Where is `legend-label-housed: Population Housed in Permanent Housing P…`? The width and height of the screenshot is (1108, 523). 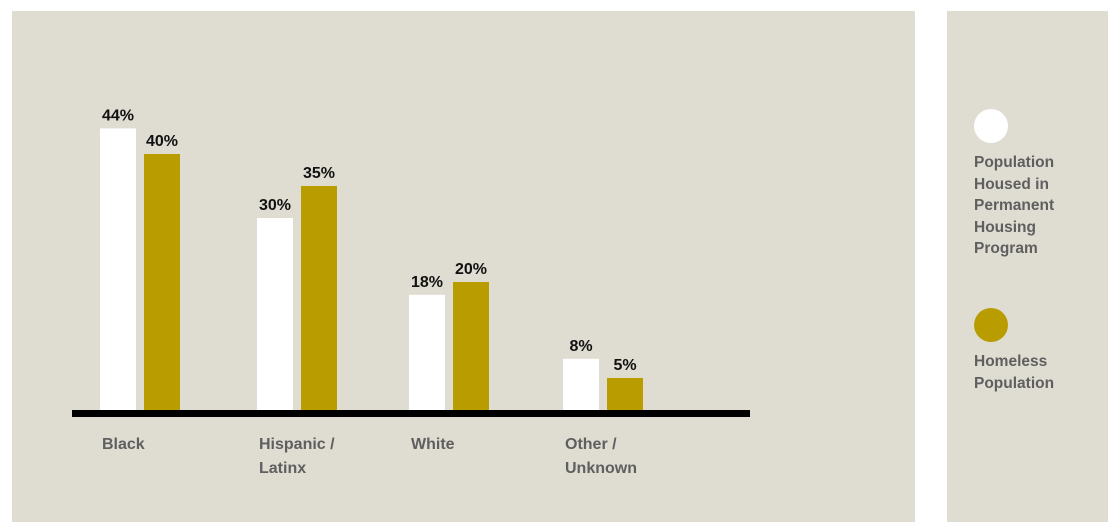 legend-label-housed: Population Housed in Permanent Housing P… is located at coordinates (1014, 205).